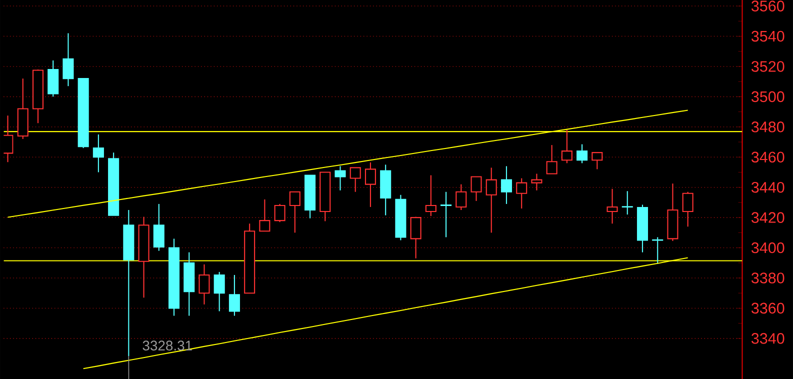 The width and height of the screenshot is (793, 379). What do you see at coordinates (767, 36) in the screenshot?
I see `y-tick-label: 3540` at bounding box center [767, 36].